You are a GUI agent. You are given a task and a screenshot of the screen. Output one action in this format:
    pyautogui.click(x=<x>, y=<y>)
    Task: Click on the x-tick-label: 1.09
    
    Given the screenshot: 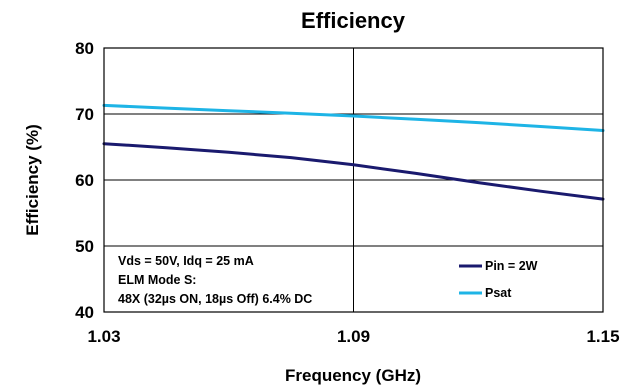 What is the action you would take?
    pyautogui.click(x=353, y=336)
    